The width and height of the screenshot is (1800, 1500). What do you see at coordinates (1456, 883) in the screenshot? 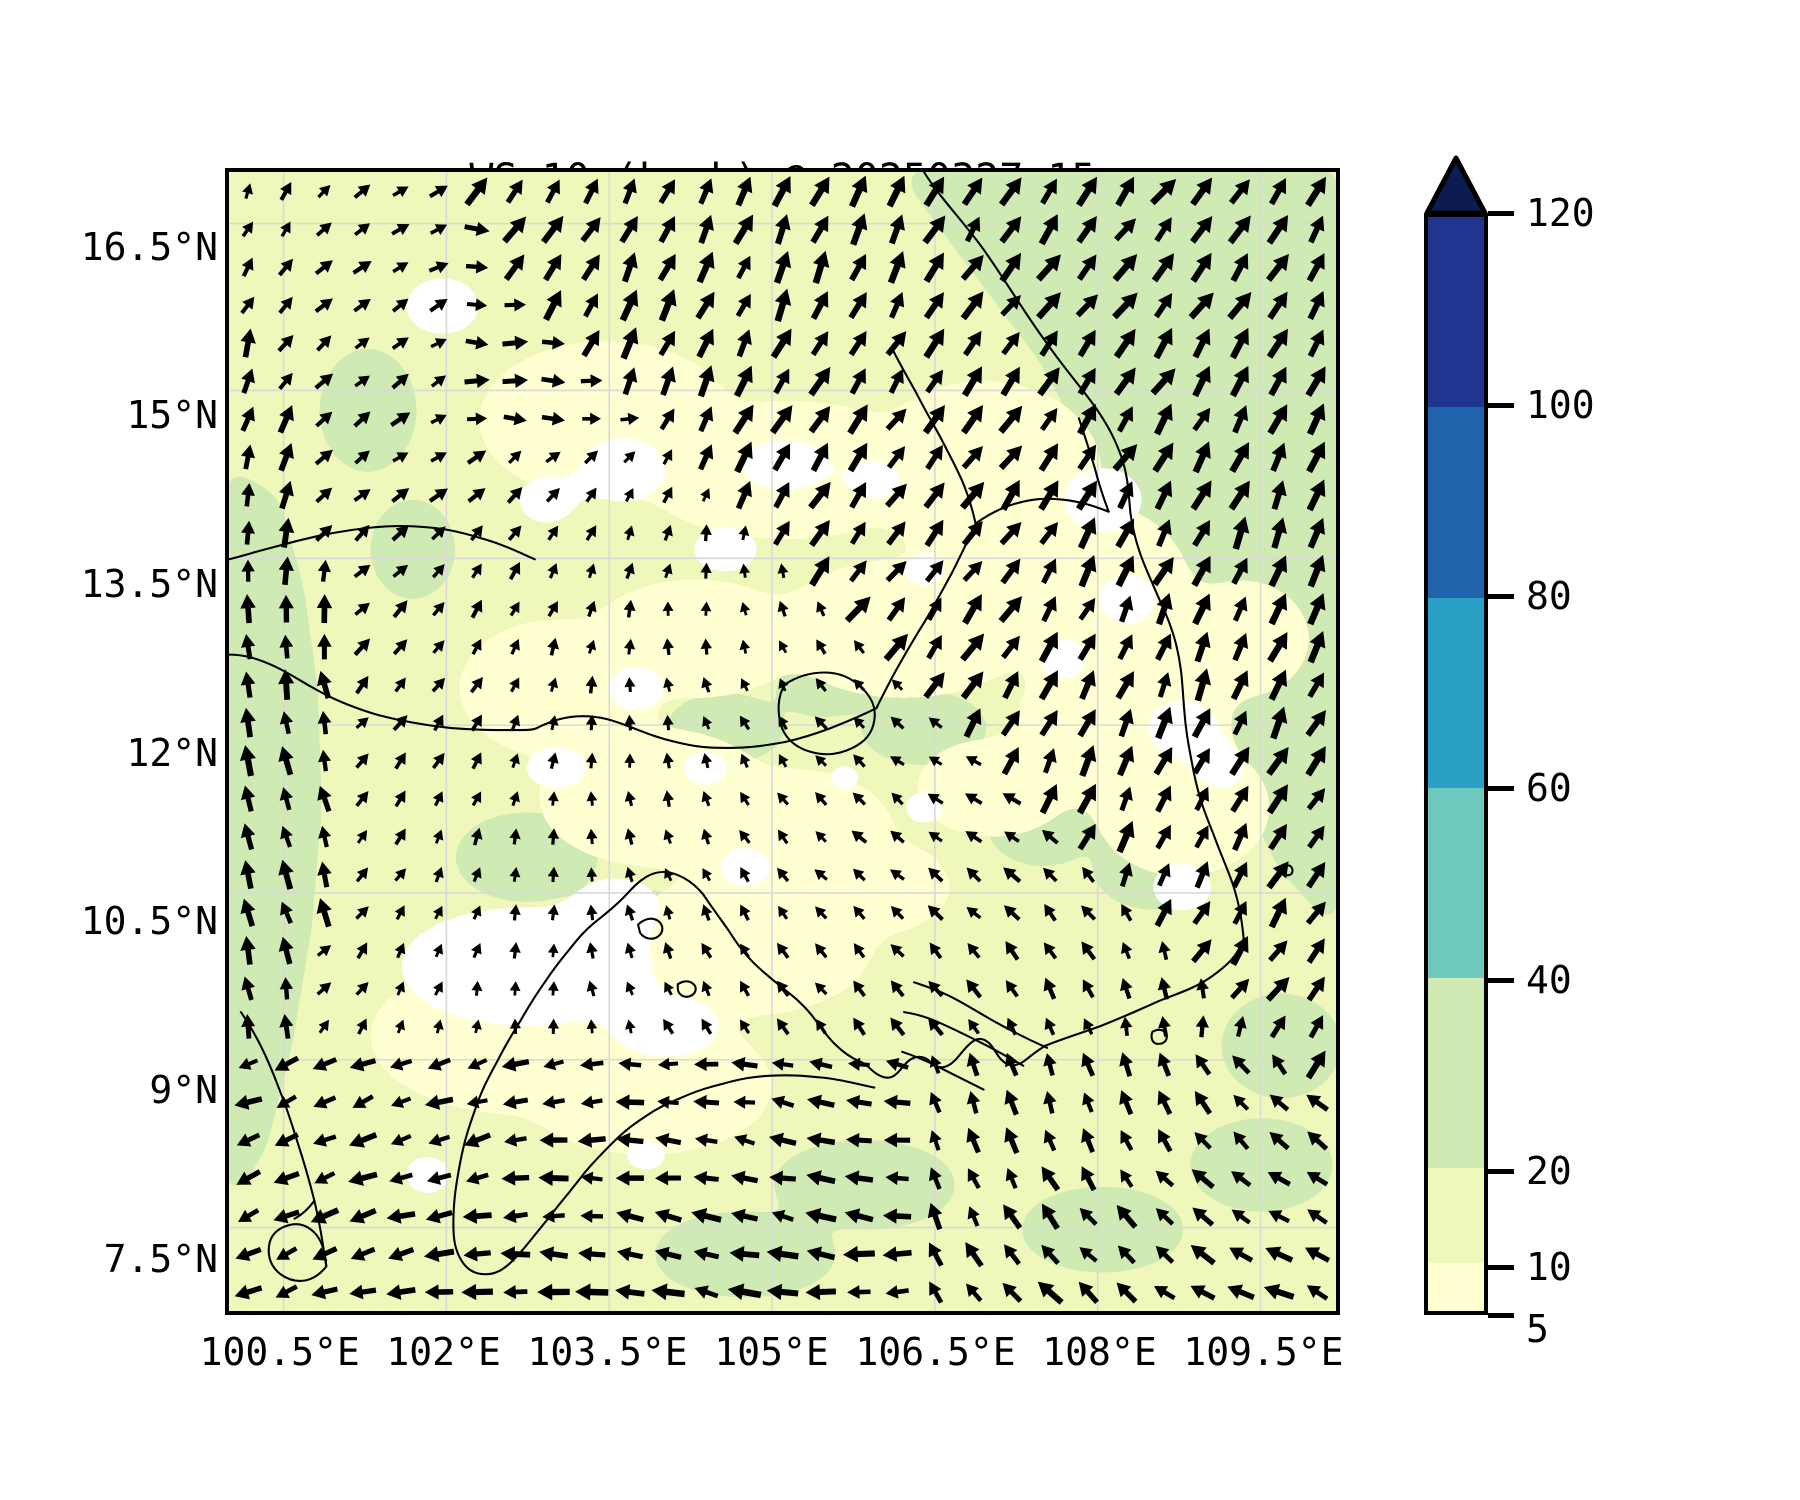
I see `colorbar-band` at bounding box center [1456, 883].